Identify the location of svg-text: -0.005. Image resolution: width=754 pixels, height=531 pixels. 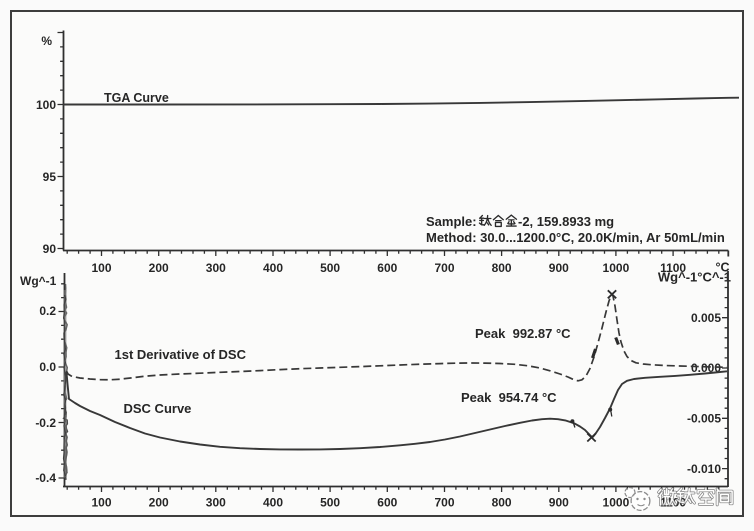
(704, 419).